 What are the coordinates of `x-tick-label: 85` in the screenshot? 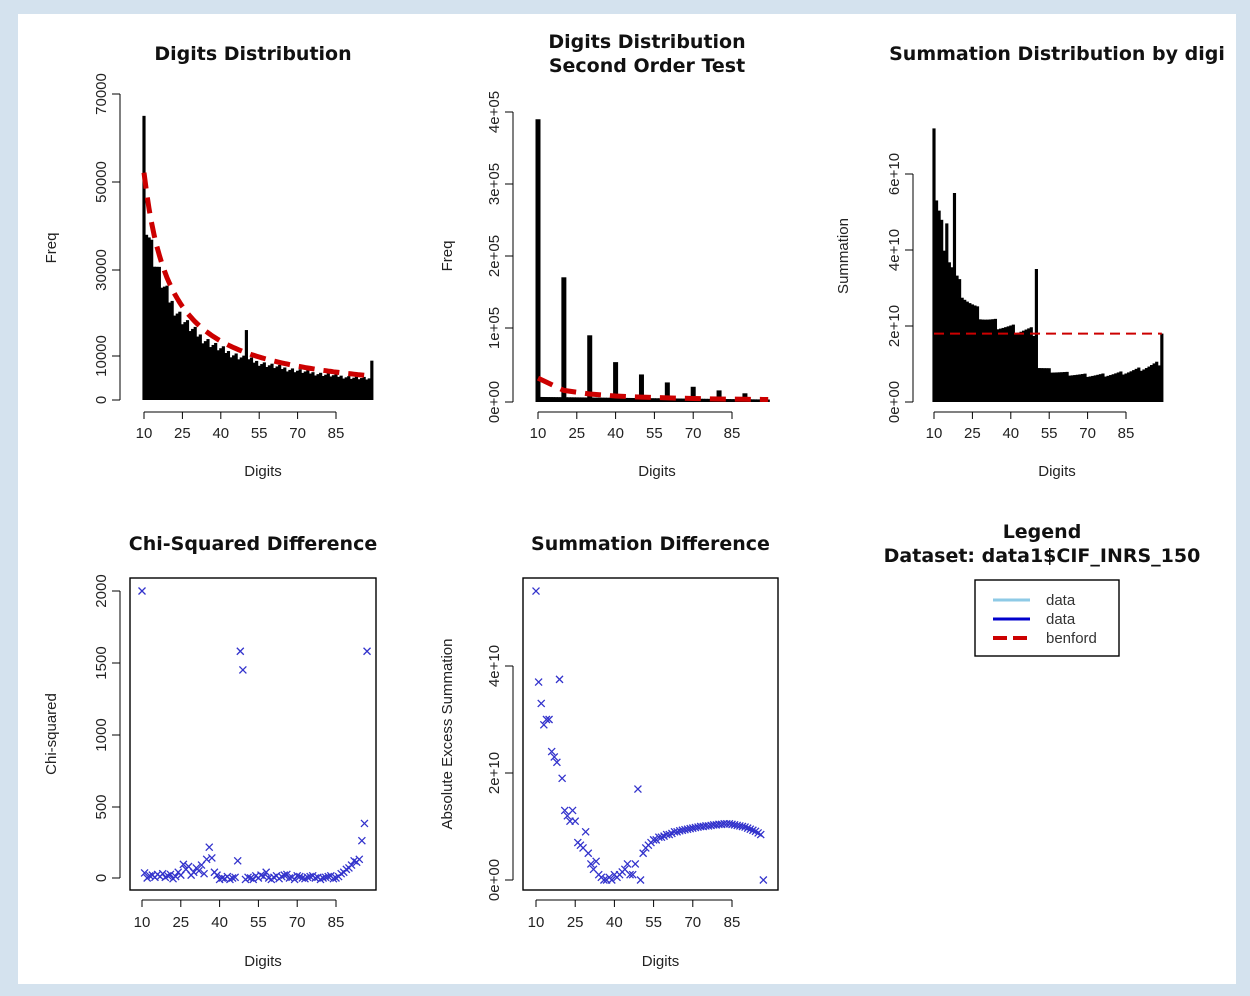 It's located at (732, 433).